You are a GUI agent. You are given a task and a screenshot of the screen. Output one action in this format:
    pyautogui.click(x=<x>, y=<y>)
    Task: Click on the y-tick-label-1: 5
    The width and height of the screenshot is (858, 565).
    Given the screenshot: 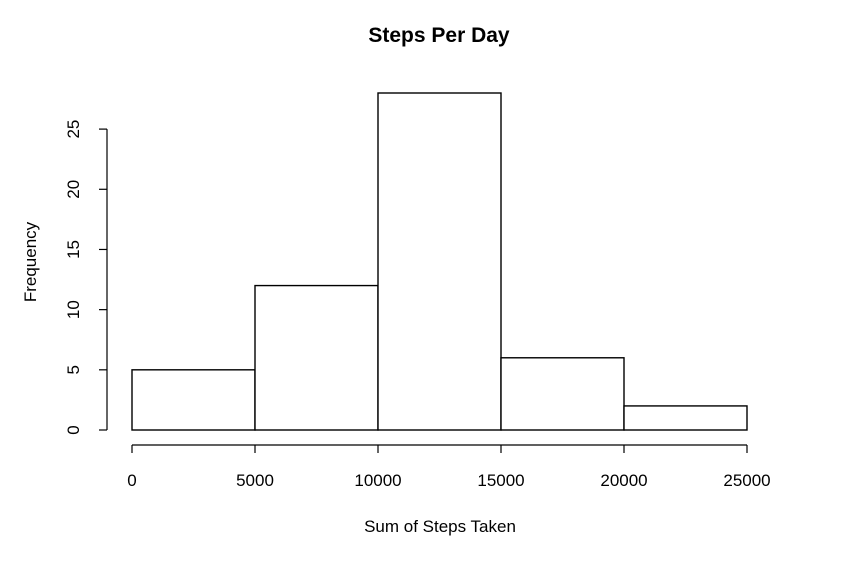 What is the action you would take?
    pyautogui.click(x=73, y=369)
    